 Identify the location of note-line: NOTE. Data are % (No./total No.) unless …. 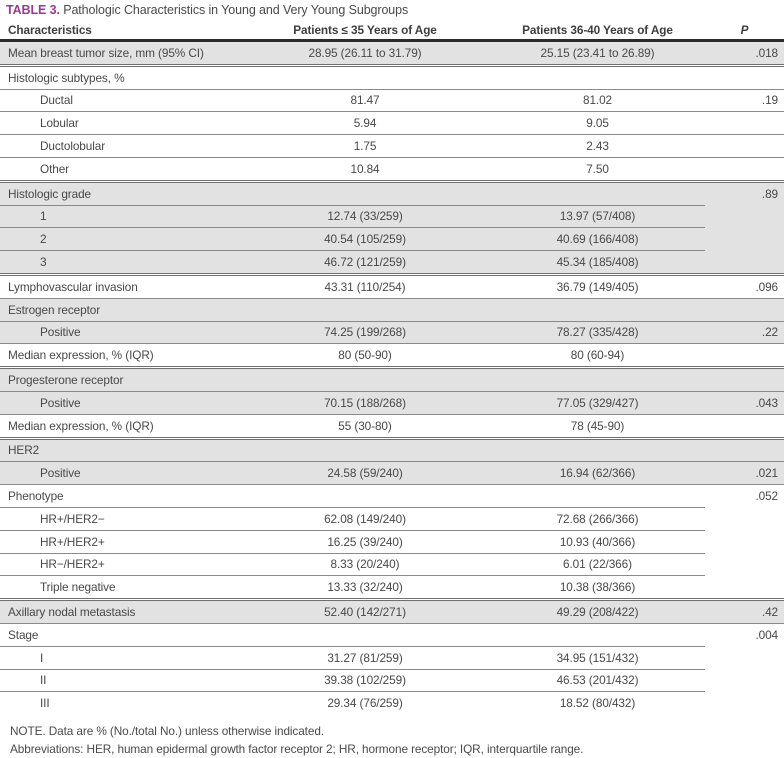
(167, 731).